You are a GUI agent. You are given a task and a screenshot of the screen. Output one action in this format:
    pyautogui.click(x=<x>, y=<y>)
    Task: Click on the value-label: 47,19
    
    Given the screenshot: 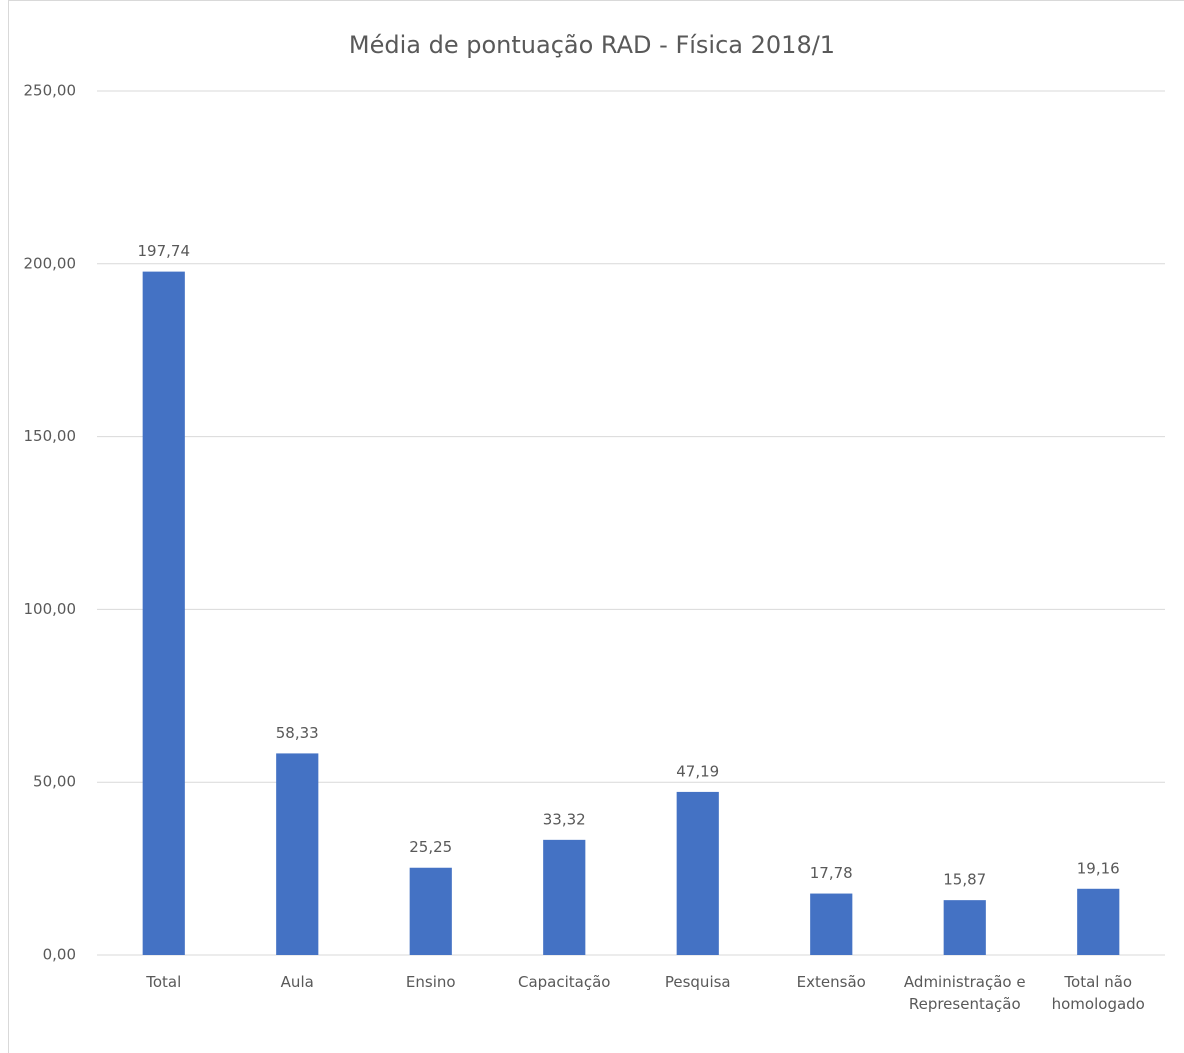 What is the action you would take?
    pyautogui.click(x=697, y=771)
    